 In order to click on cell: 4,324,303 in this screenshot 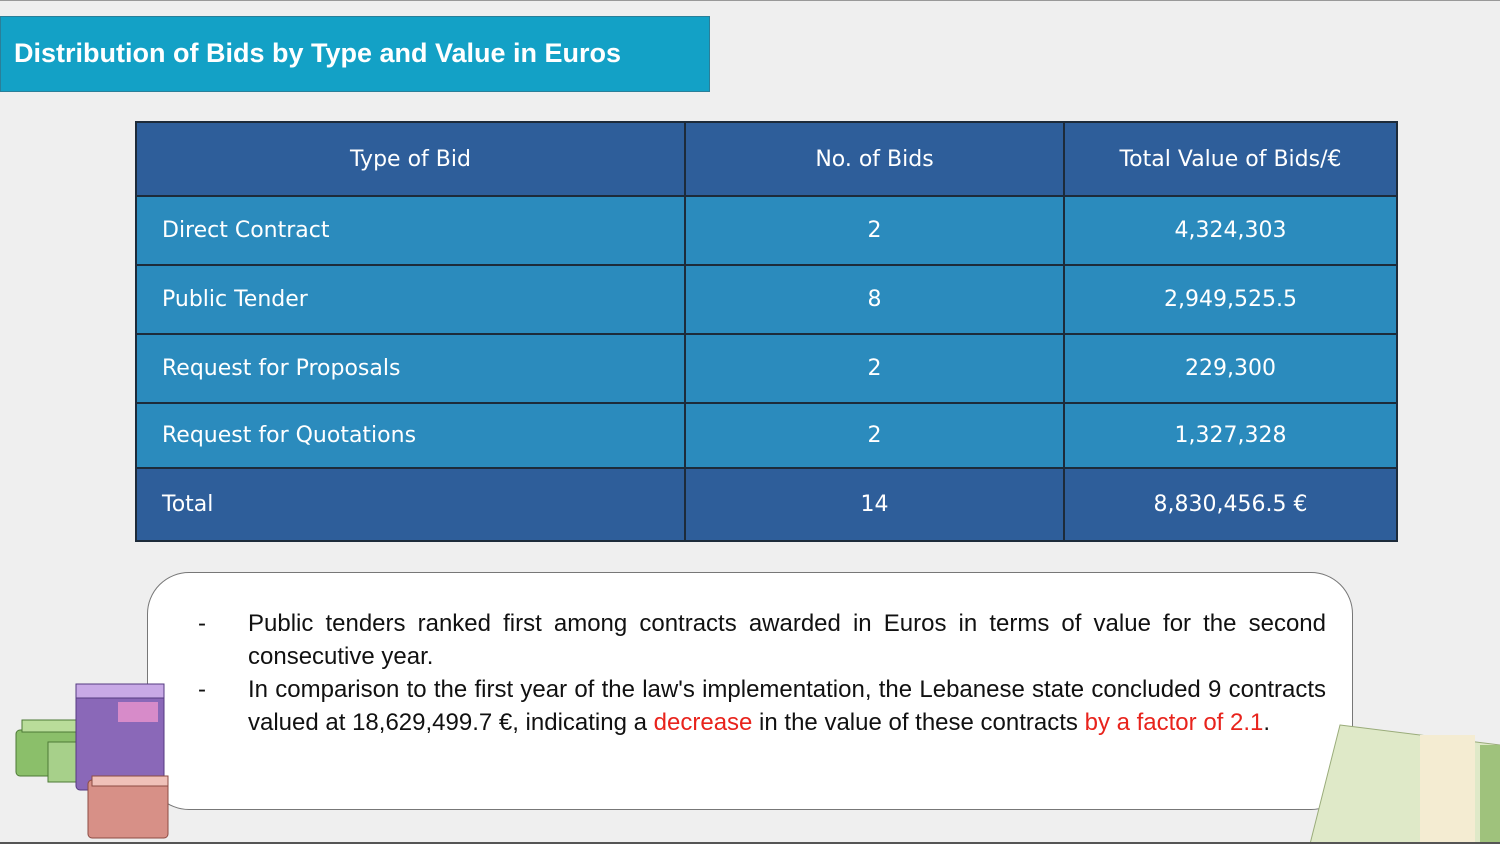, I will do `click(1230, 230)`.